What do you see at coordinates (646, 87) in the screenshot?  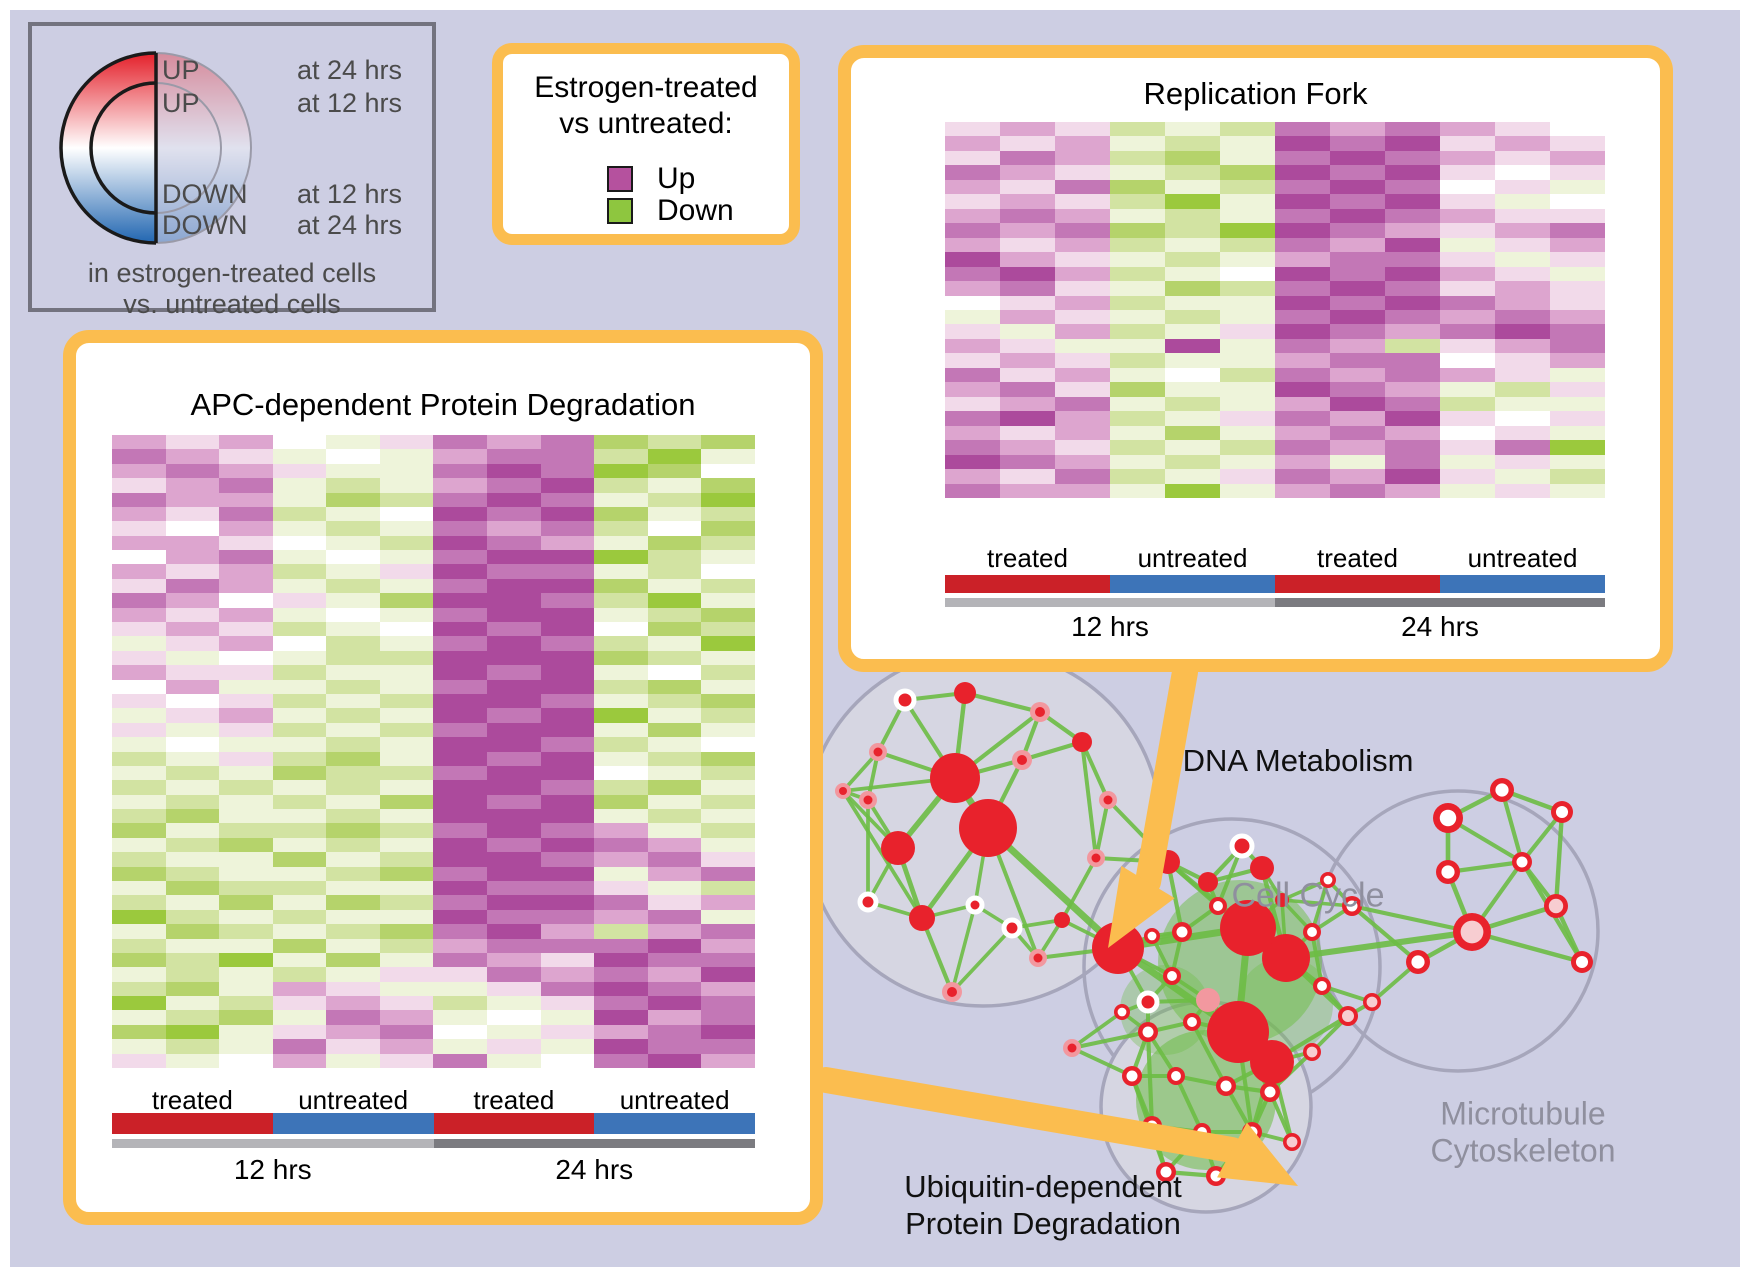 I see `estrogen-title-line1: Estrogen-treated` at bounding box center [646, 87].